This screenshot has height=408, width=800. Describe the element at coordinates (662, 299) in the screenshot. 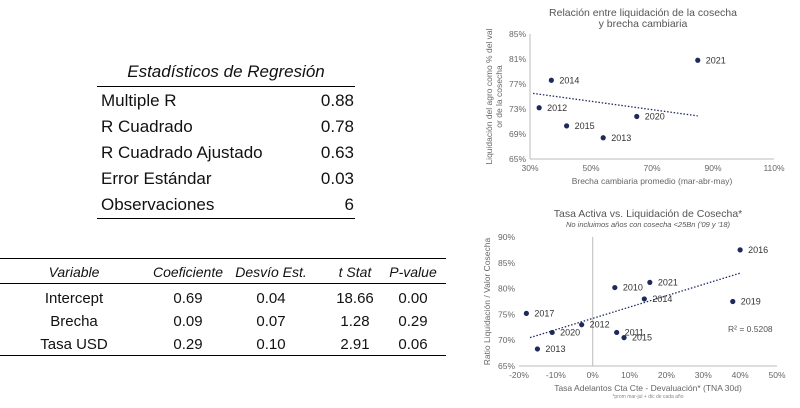

I see `data-point-label: 2014` at that location.